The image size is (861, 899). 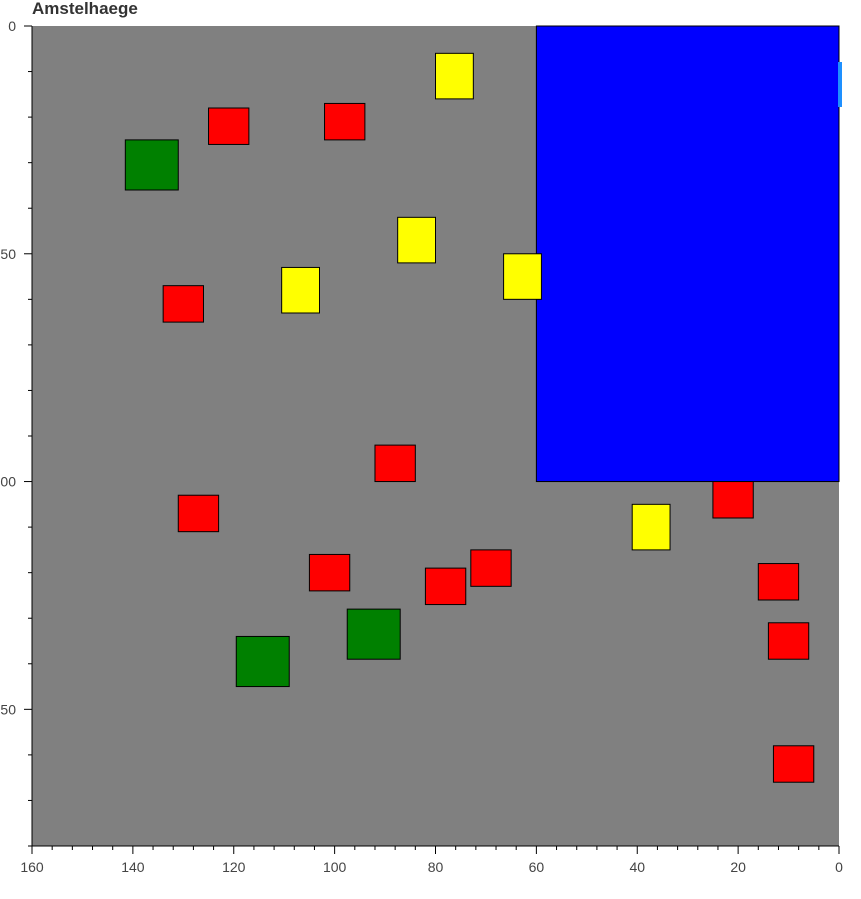 What do you see at coordinates (537, 867) in the screenshot?
I see `x-tick-label: 60` at bounding box center [537, 867].